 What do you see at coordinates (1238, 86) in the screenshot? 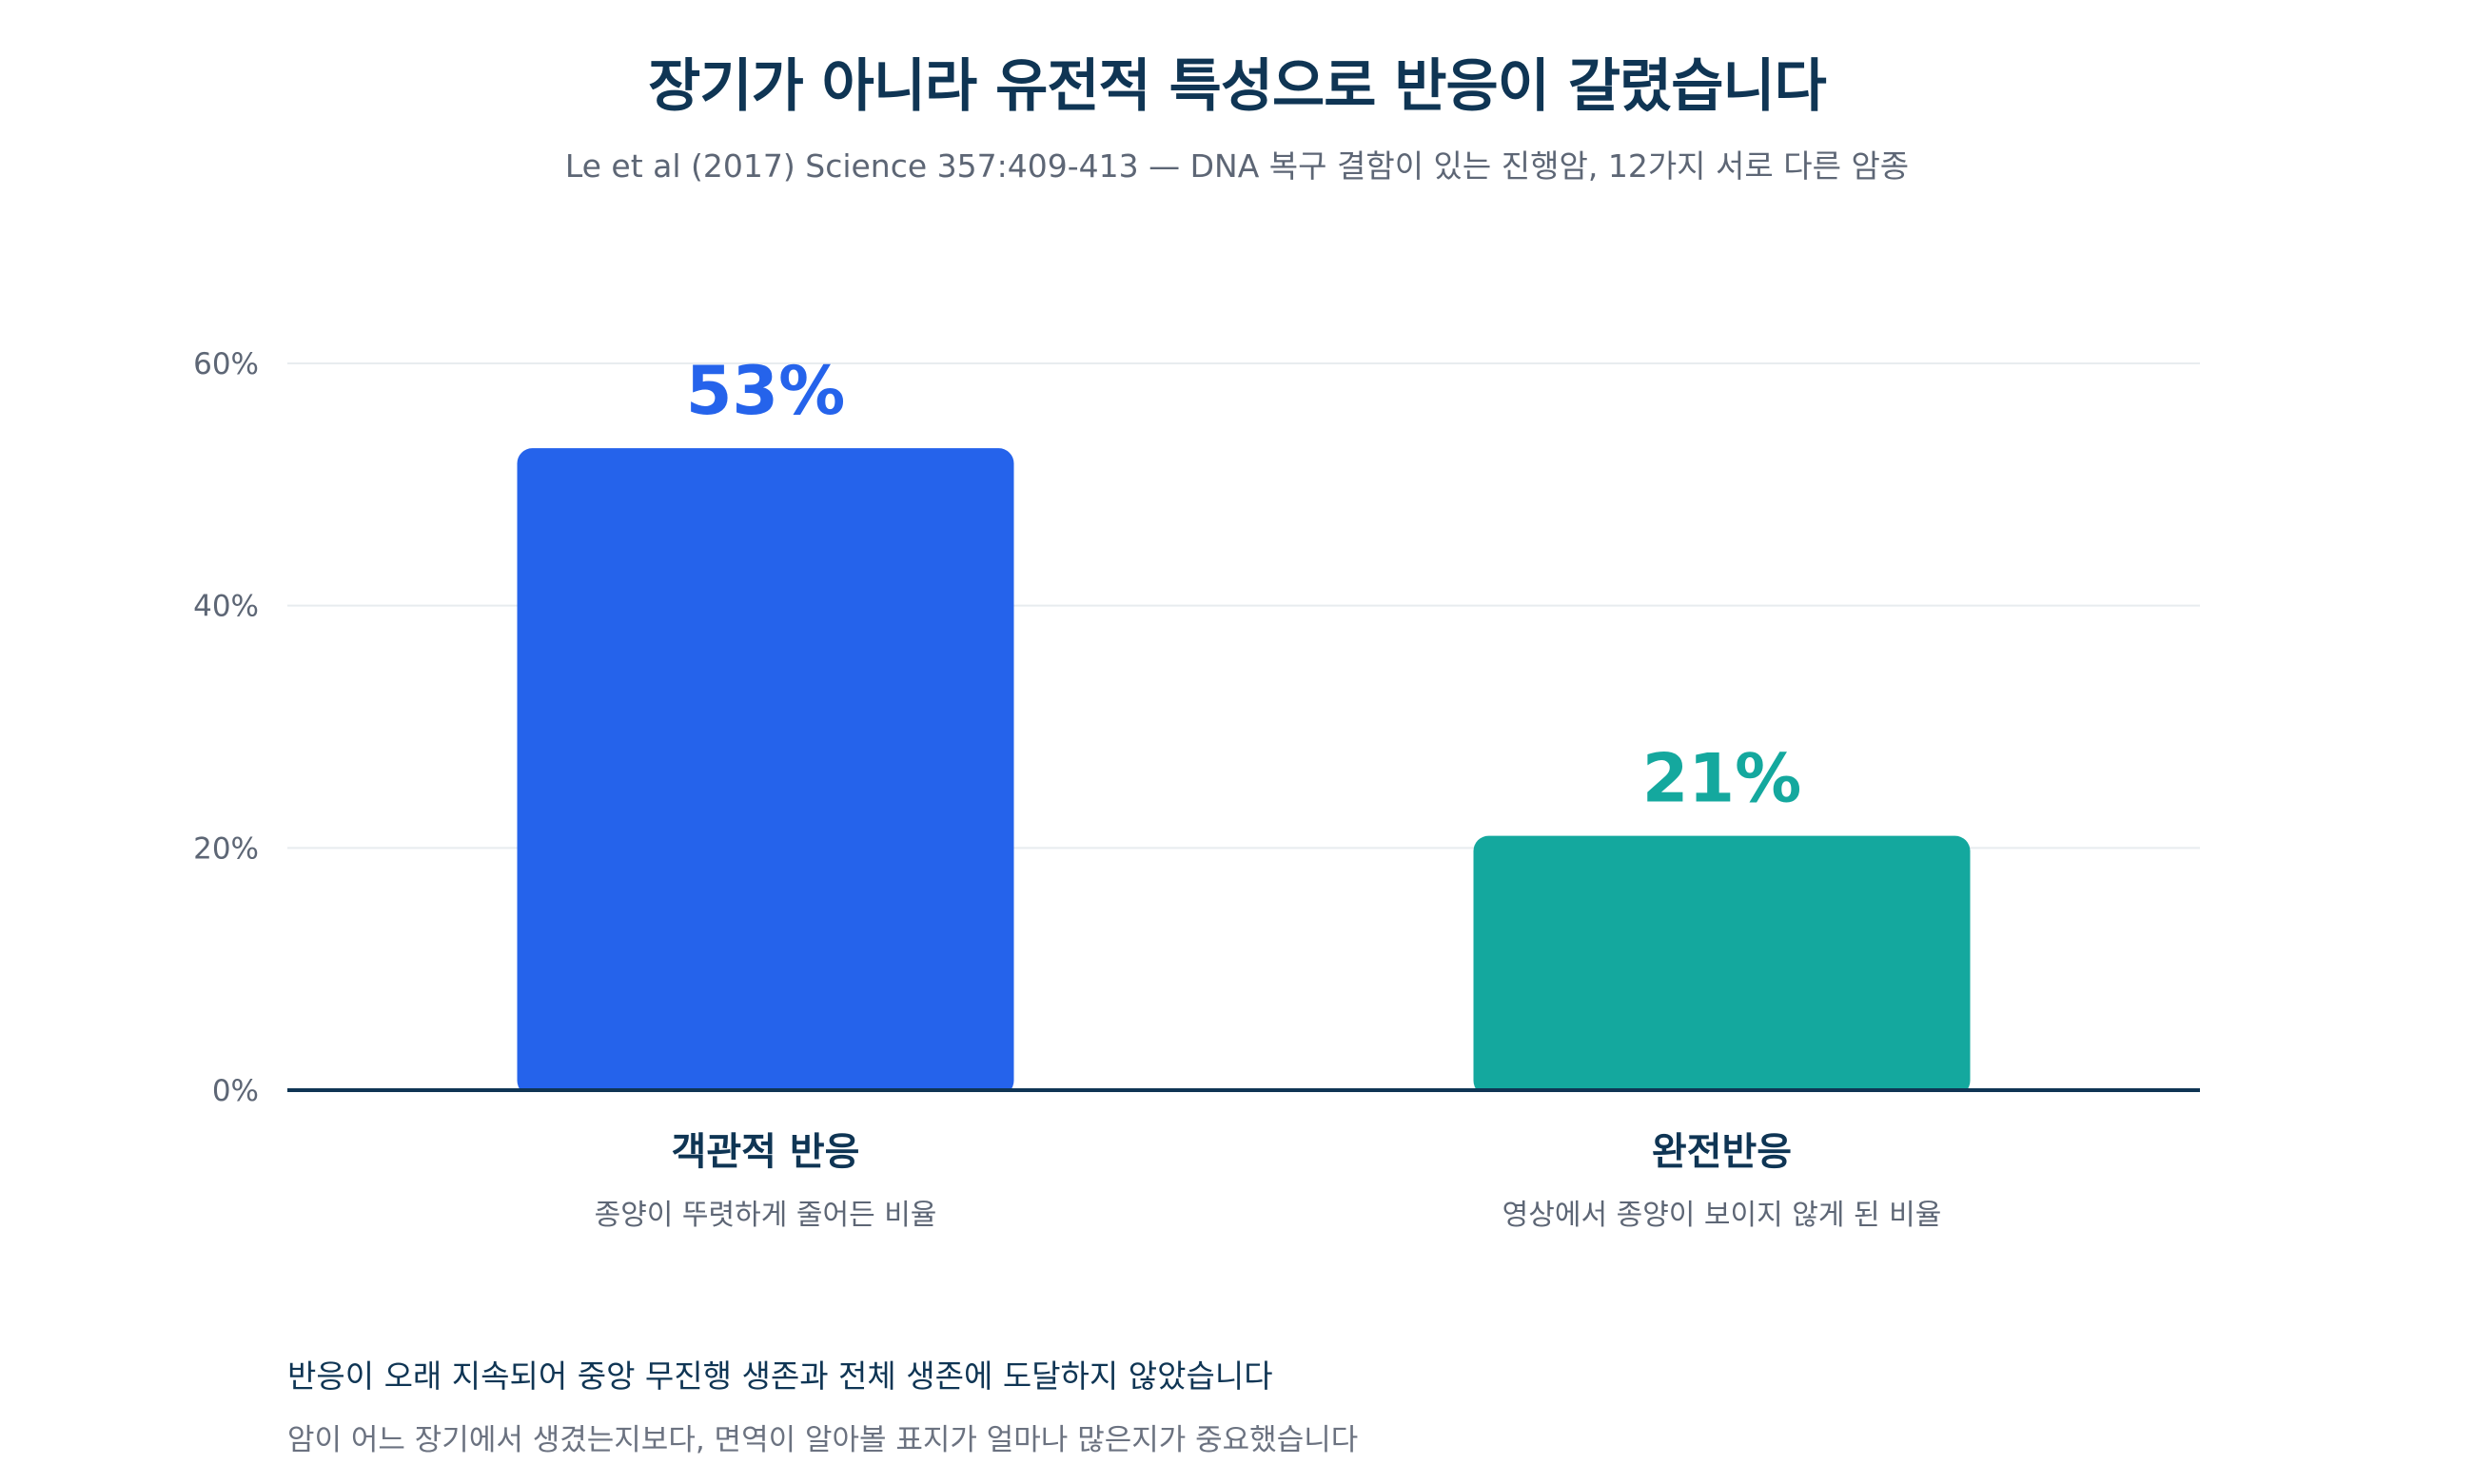
I see `chart-title: 장기가 아니라 유전적 특성으로 반응이 갈렸습니다` at bounding box center [1238, 86].